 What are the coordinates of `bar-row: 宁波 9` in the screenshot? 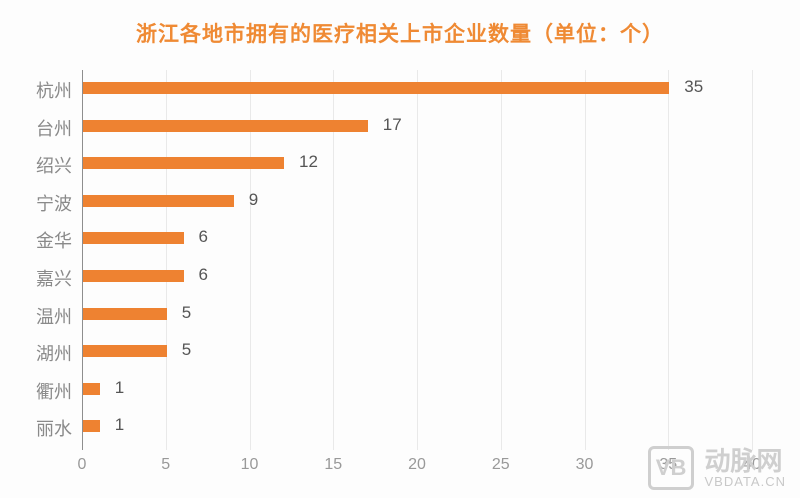 It's located at (418, 202).